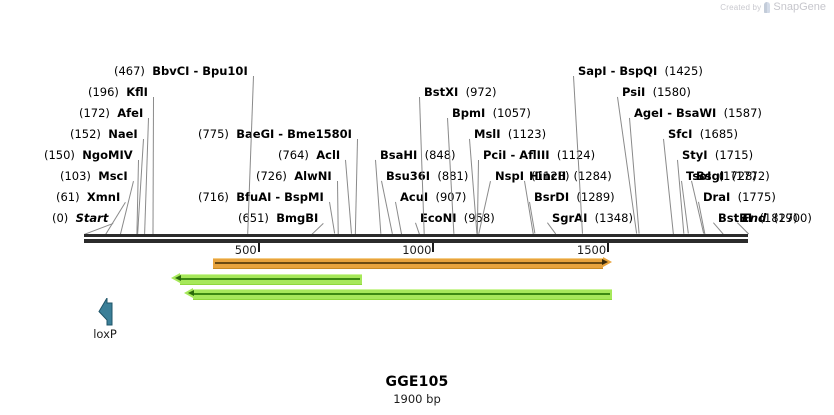 This screenshot has width=834, height=415. What do you see at coordinates (548, 176) in the screenshot?
I see `enzyme-name: HincII` at bounding box center [548, 176].